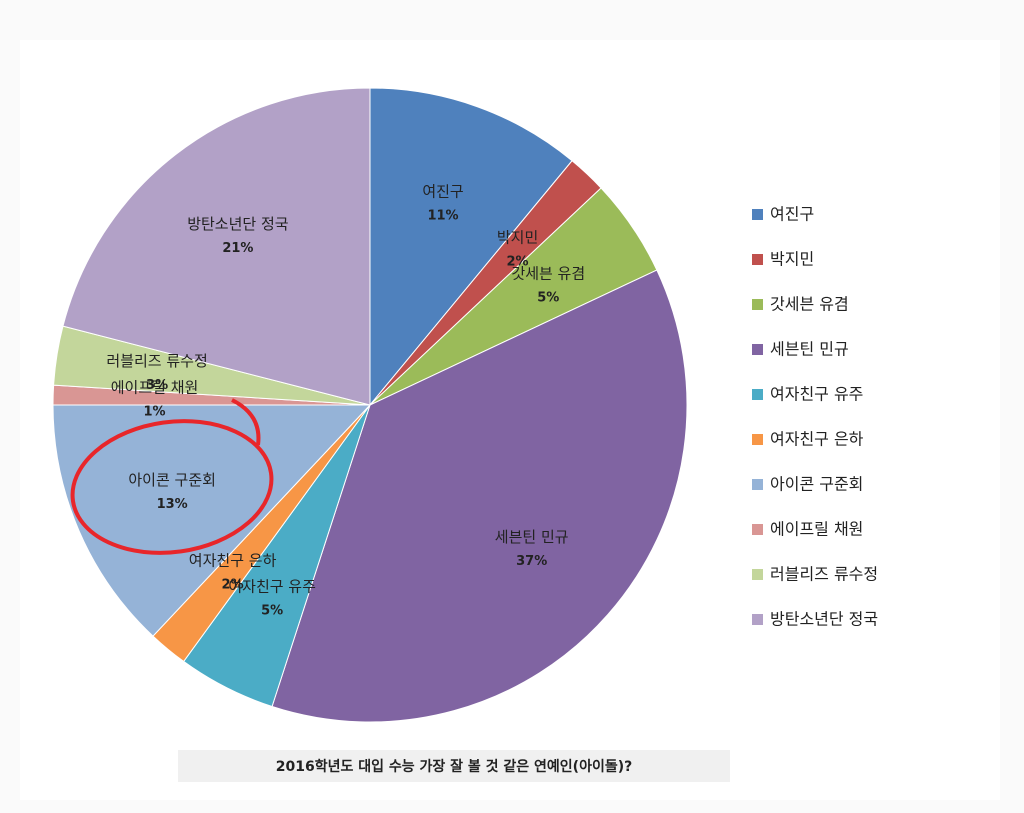 This screenshot has height=813, width=1024. What do you see at coordinates (792, 214) in the screenshot?
I see `legend-label: 여진구` at bounding box center [792, 214].